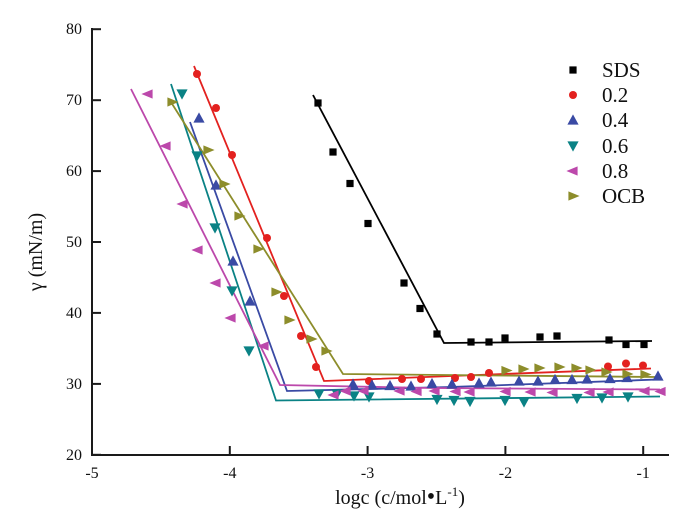  I want to click on svg-text: 30, so click(74, 384).